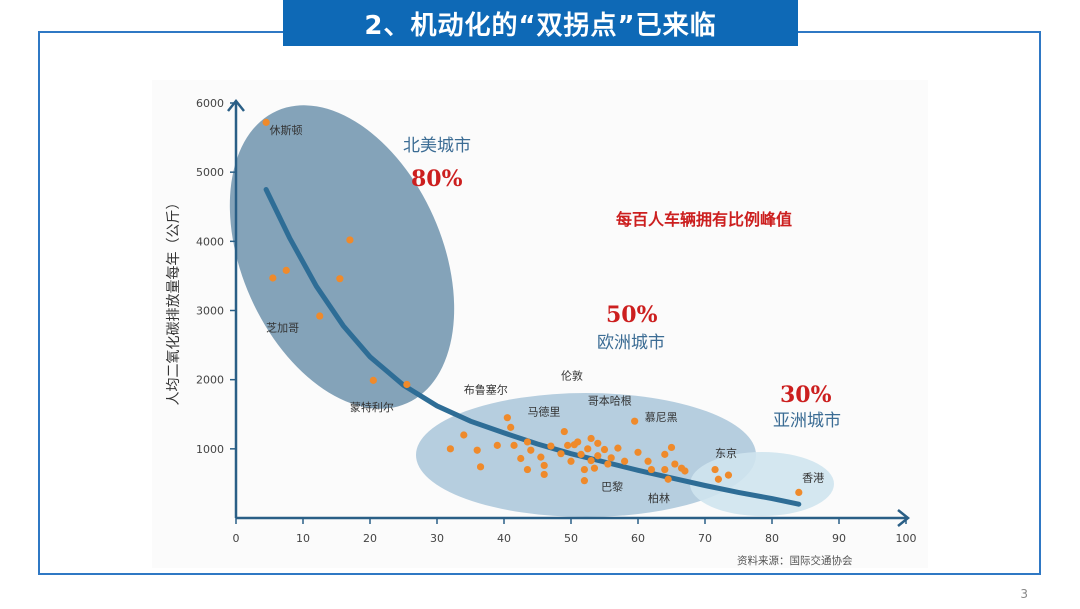 This screenshot has width=1080, height=609. I want to click on x-tick-label: 80, so click(772, 538).